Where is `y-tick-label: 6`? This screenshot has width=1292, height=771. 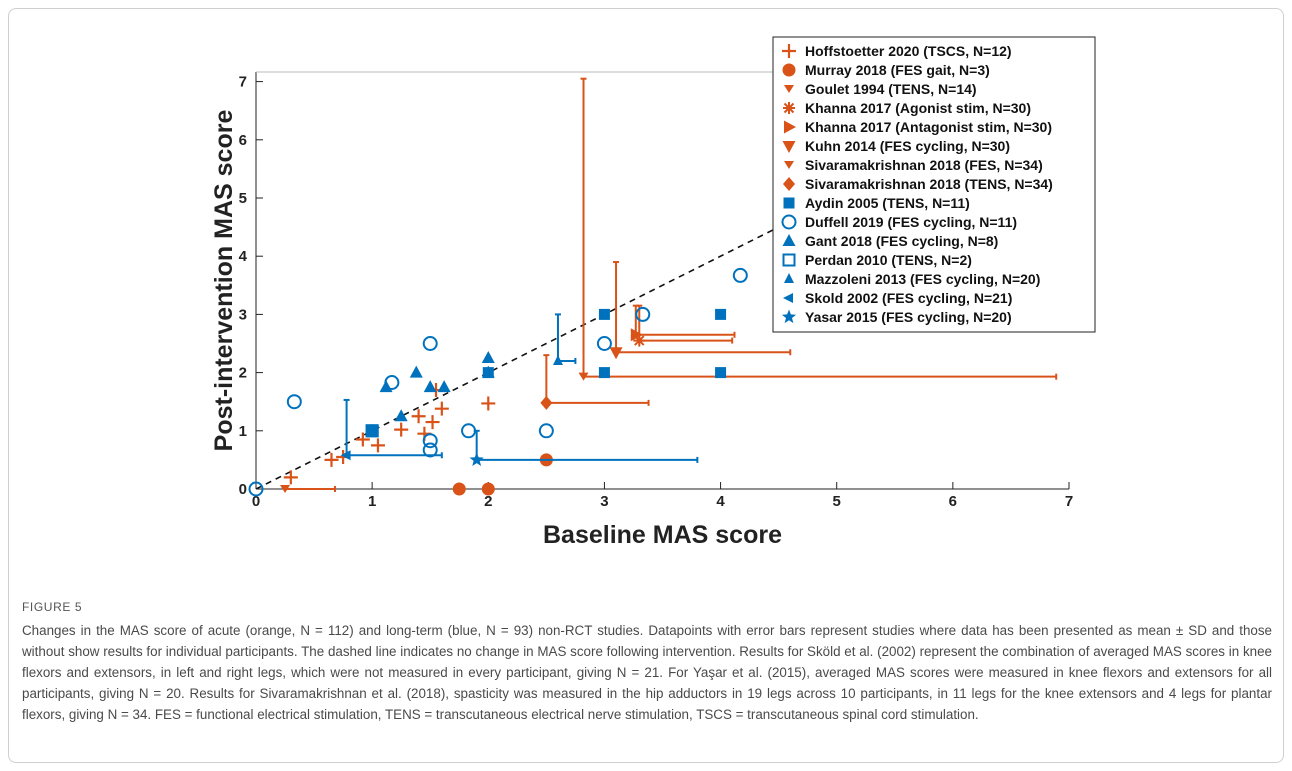 y-tick-label: 6 is located at coordinates (243, 140).